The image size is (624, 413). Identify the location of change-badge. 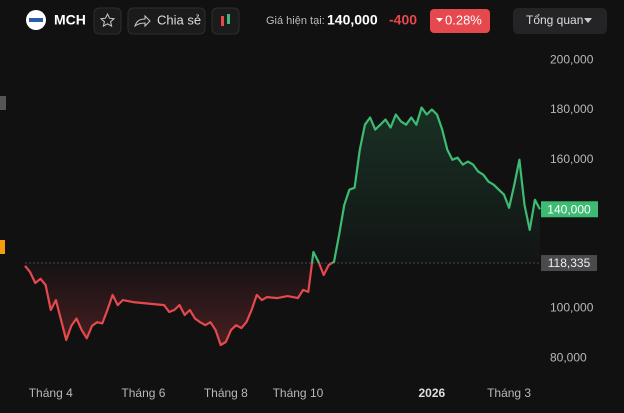
(460, 21).